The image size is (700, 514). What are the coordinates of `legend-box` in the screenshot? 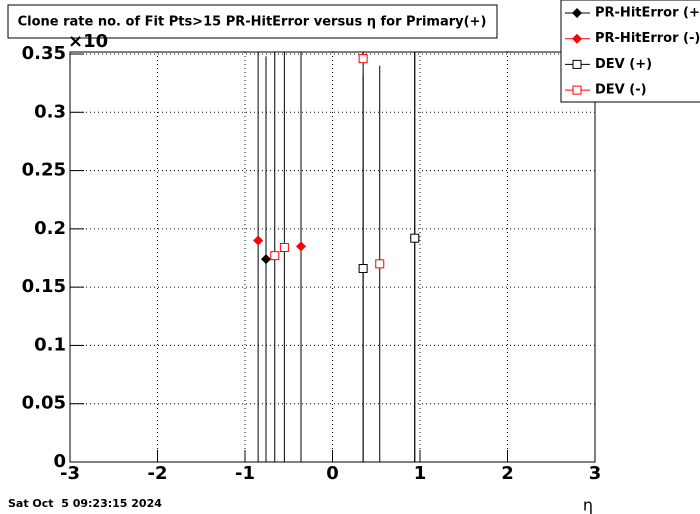 It's located at (630, 51).